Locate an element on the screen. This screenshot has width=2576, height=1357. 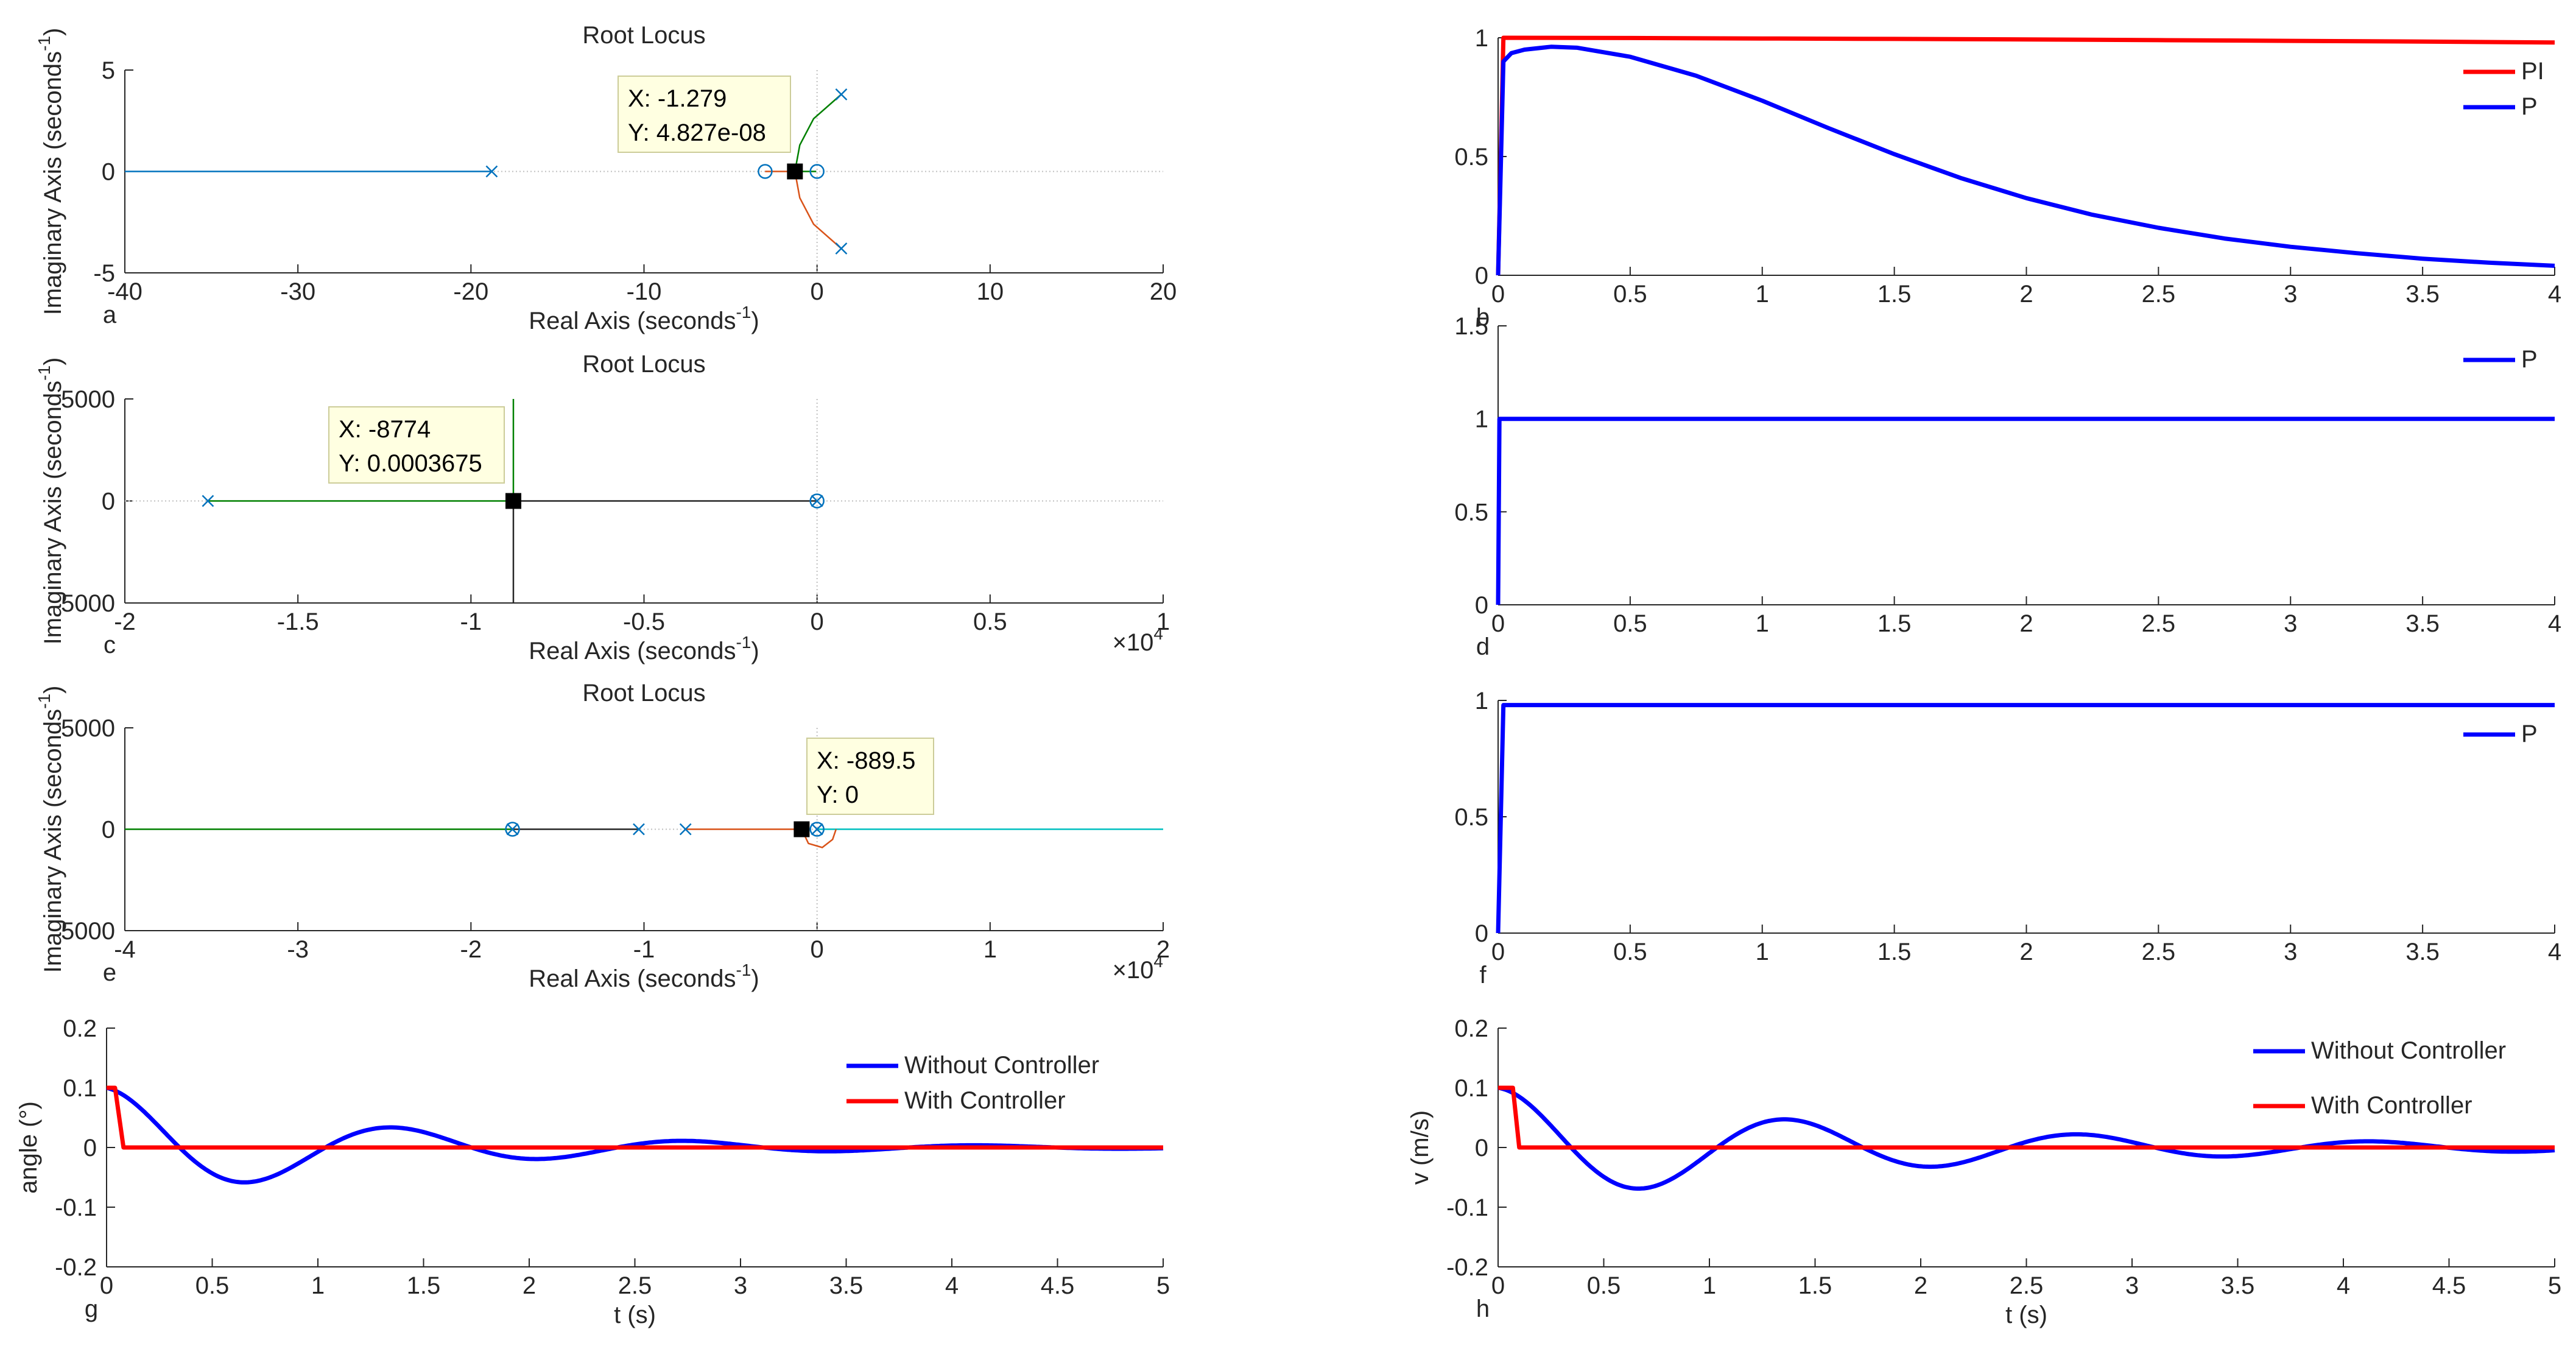
y-tick-label: 5 is located at coordinates (108, 70).